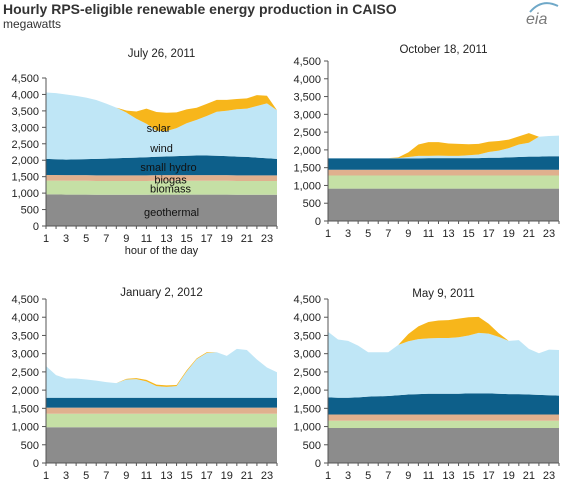  What do you see at coordinates (443, 294) in the screenshot?
I see `panel-title: May 9, 2011` at bounding box center [443, 294].